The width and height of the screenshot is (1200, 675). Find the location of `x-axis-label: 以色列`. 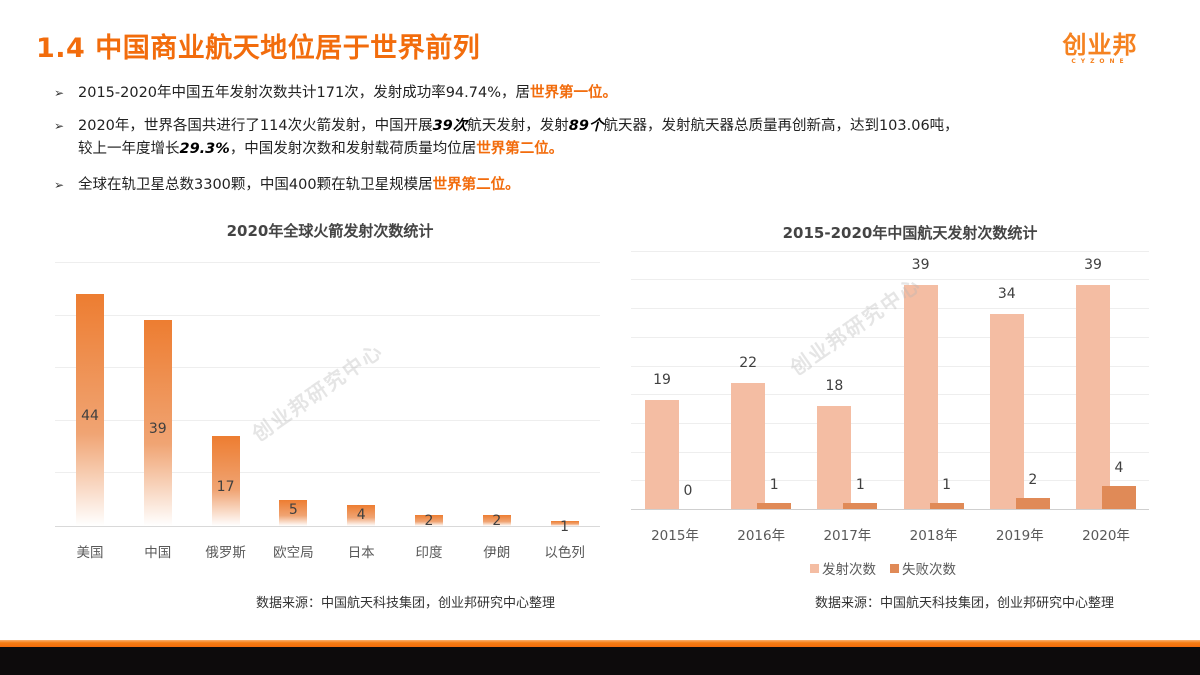

x-axis-label: 以色列 is located at coordinates (564, 553).